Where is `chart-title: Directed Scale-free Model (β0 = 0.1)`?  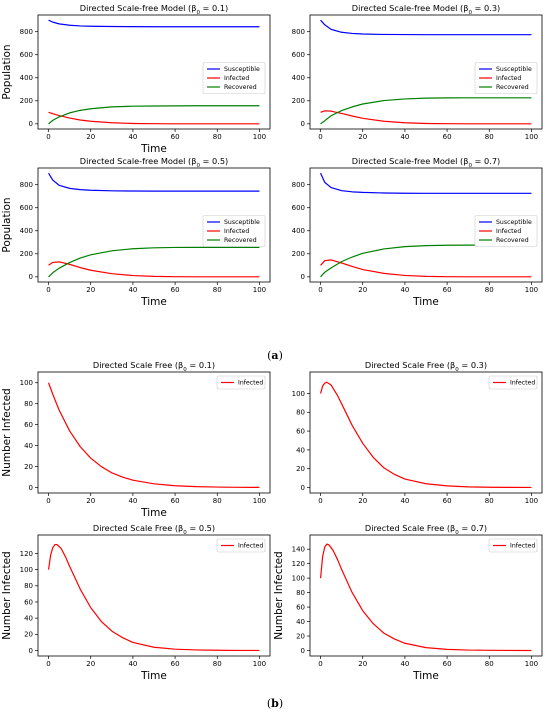
chart-title: Directed Scale-free Model (β0 = 0.1) is located at coordinates (154, 9).